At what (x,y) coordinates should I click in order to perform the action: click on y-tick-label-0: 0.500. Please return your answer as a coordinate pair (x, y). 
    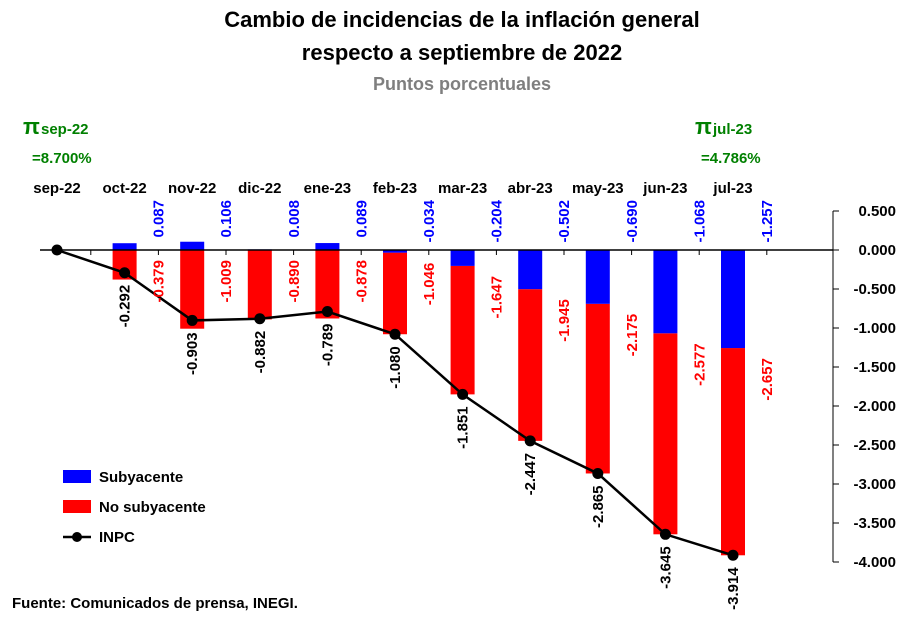
    Looking at the image, I should click on (877, 211).